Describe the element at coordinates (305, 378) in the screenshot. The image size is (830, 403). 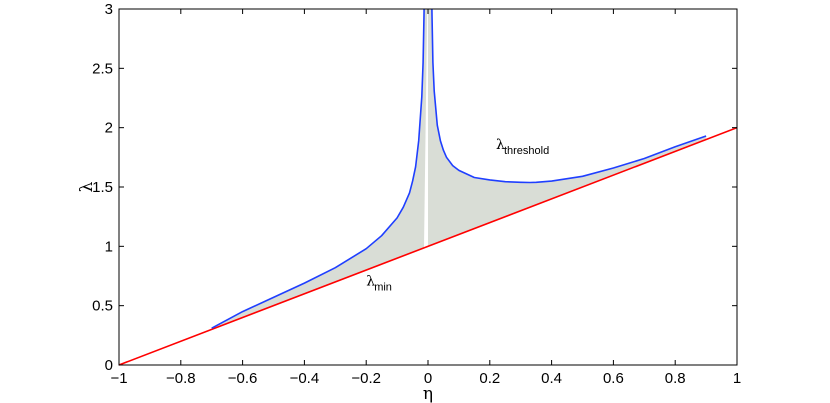
I see `x-tick-label: −0.4` at that location.